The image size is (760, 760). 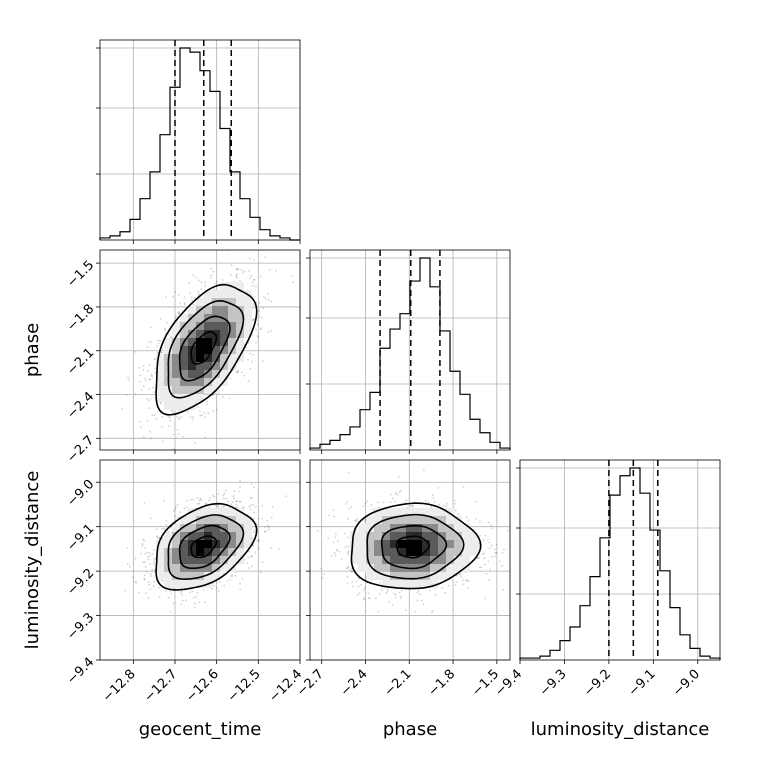 I want to click on x-tick-label-phase: −1.8, so click(x=441, y=683).